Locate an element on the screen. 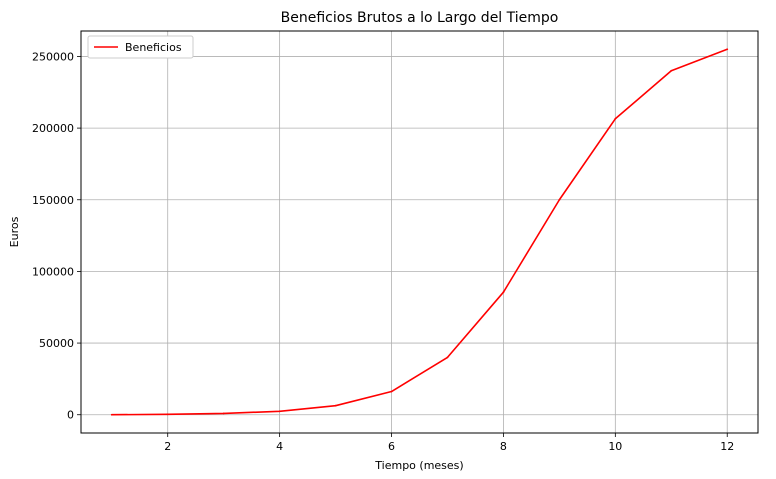  y-tick-label-5: 250000 is located at coordinates (53, 56).